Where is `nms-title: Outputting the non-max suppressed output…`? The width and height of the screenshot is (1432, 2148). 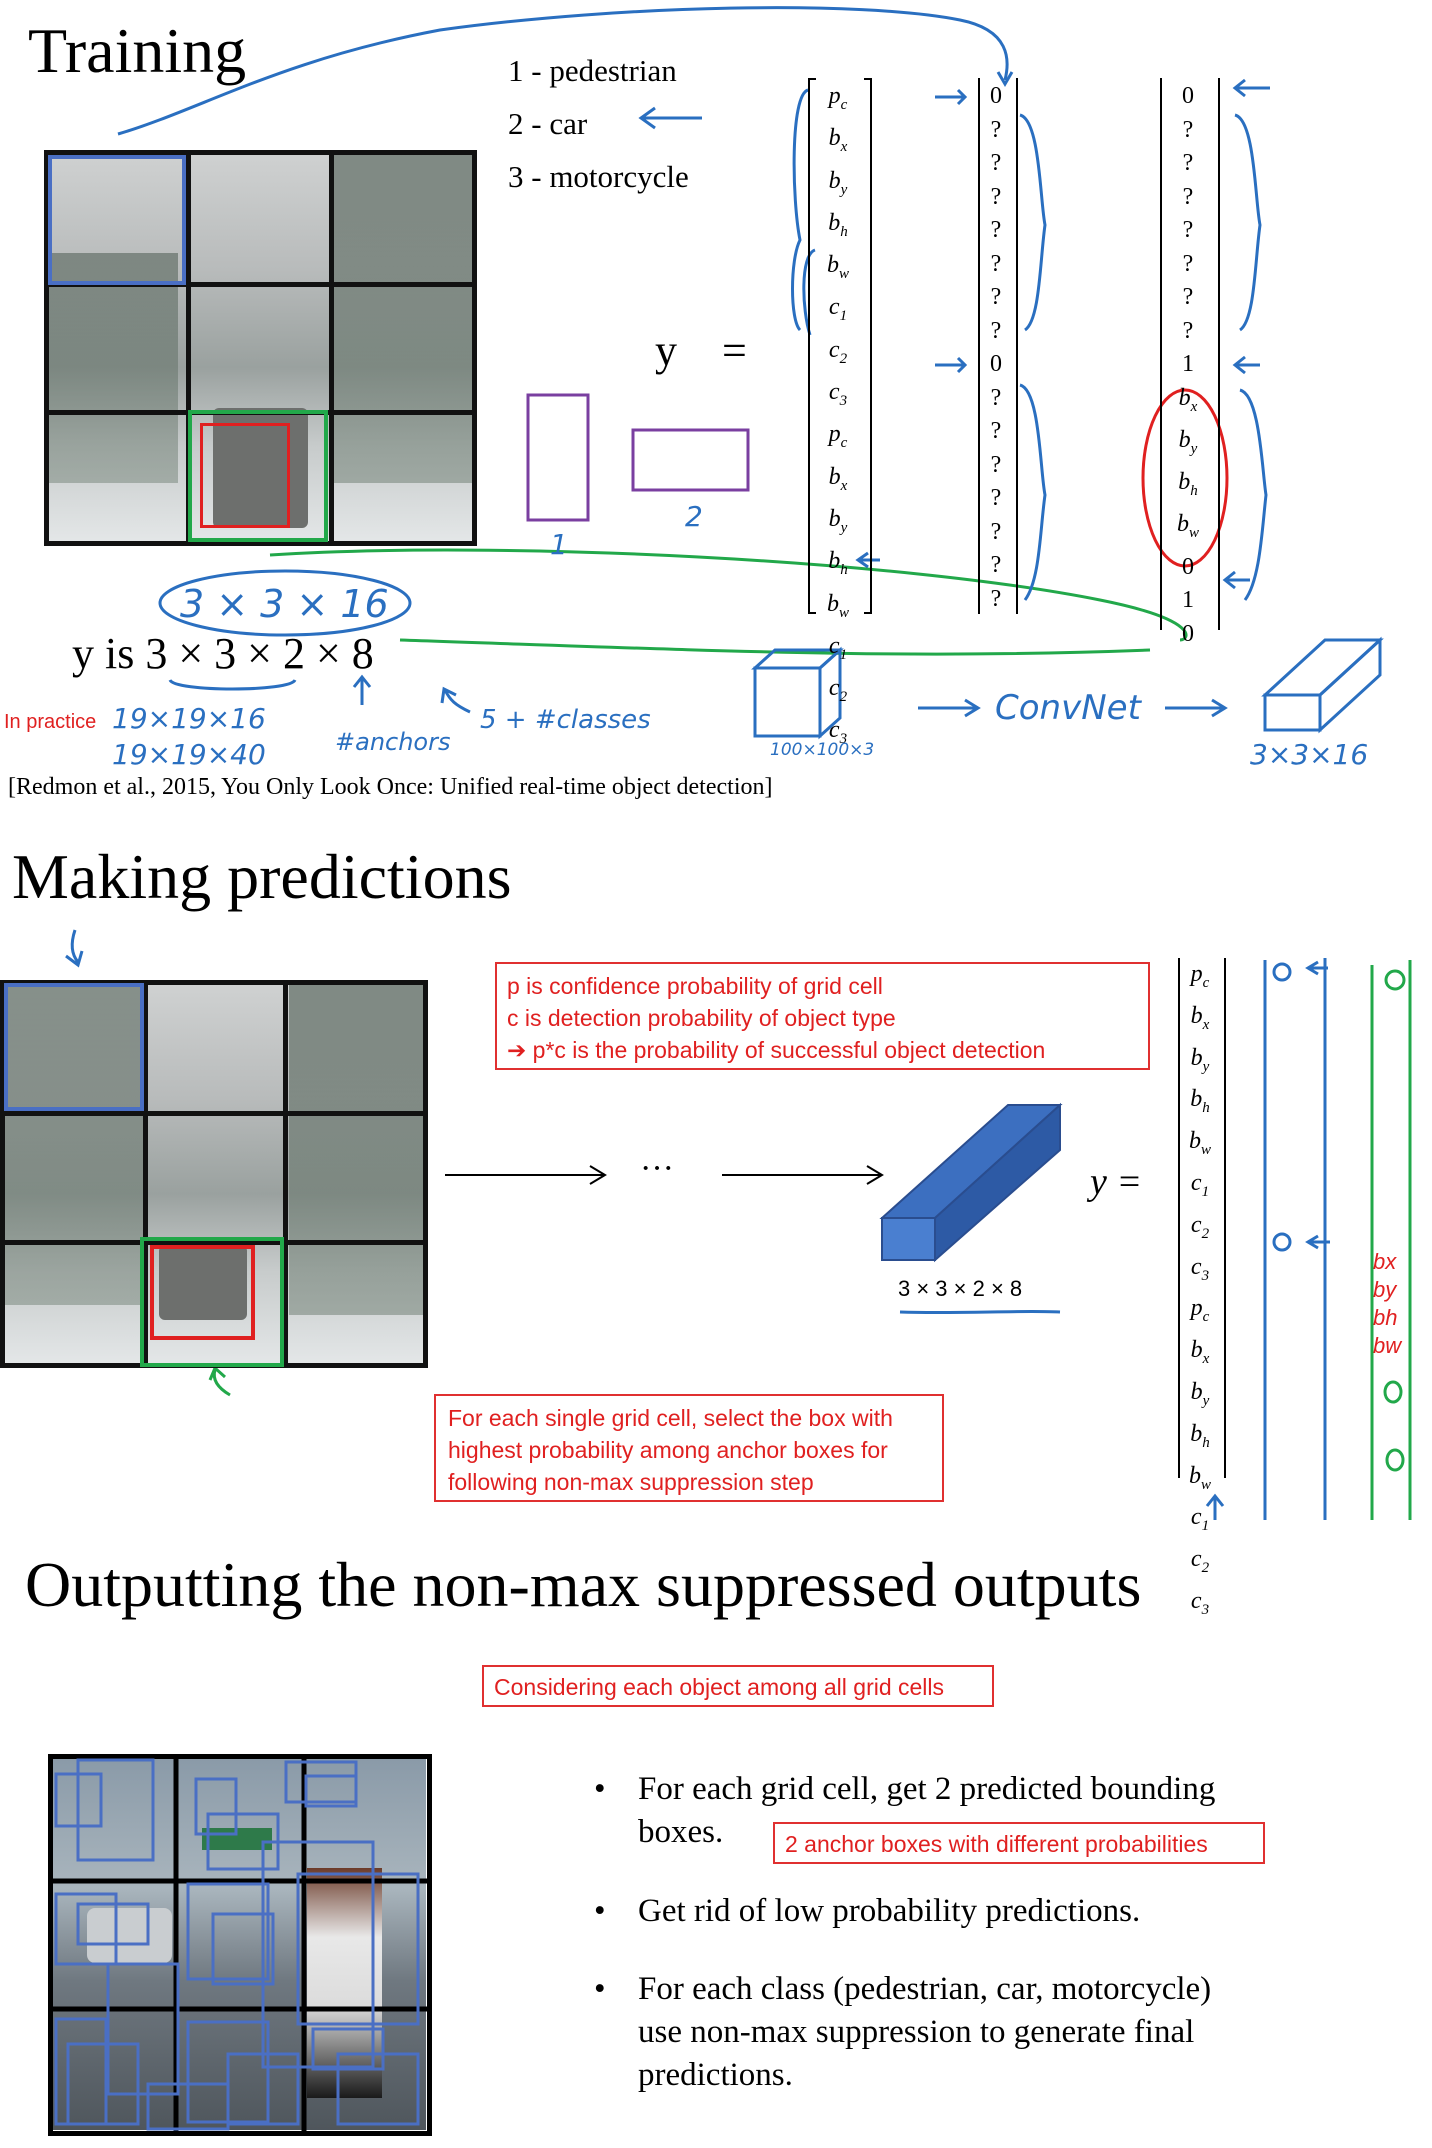 nms-title: Outputting the non-max suppressed output… is located at coordinates (583, 1584).